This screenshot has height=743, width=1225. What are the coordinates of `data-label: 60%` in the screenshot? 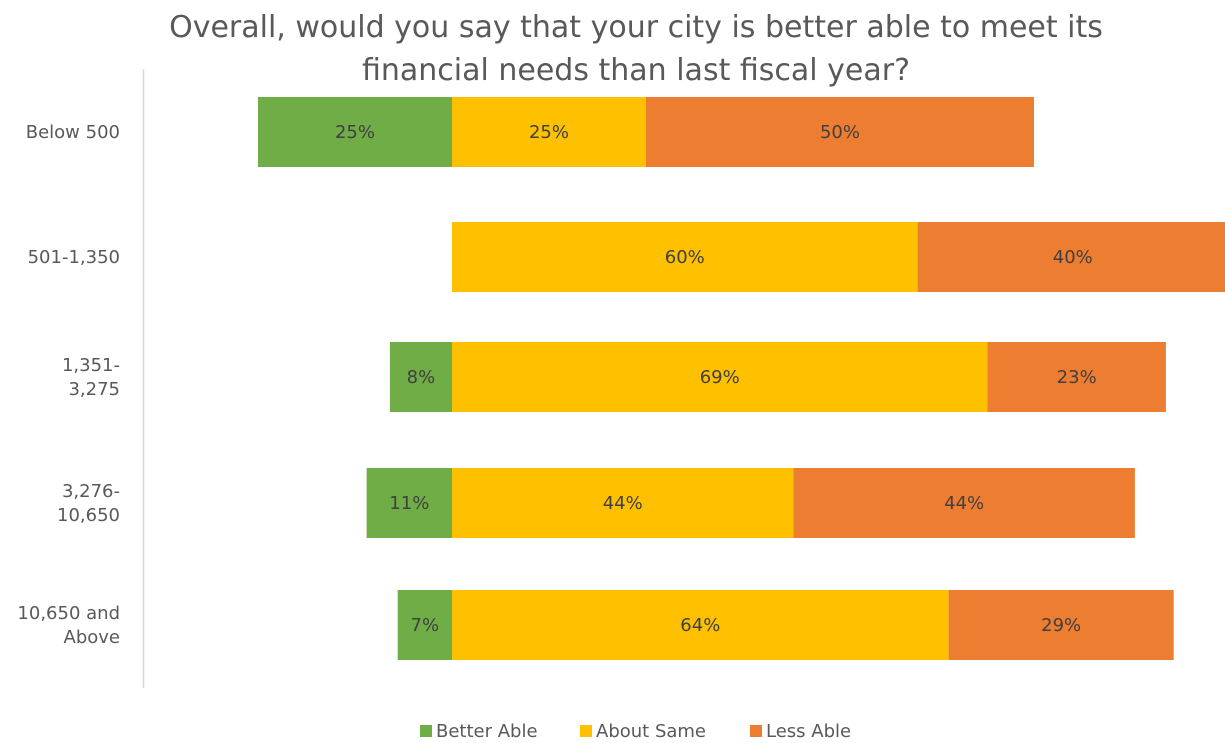 It's located at (685, 257).